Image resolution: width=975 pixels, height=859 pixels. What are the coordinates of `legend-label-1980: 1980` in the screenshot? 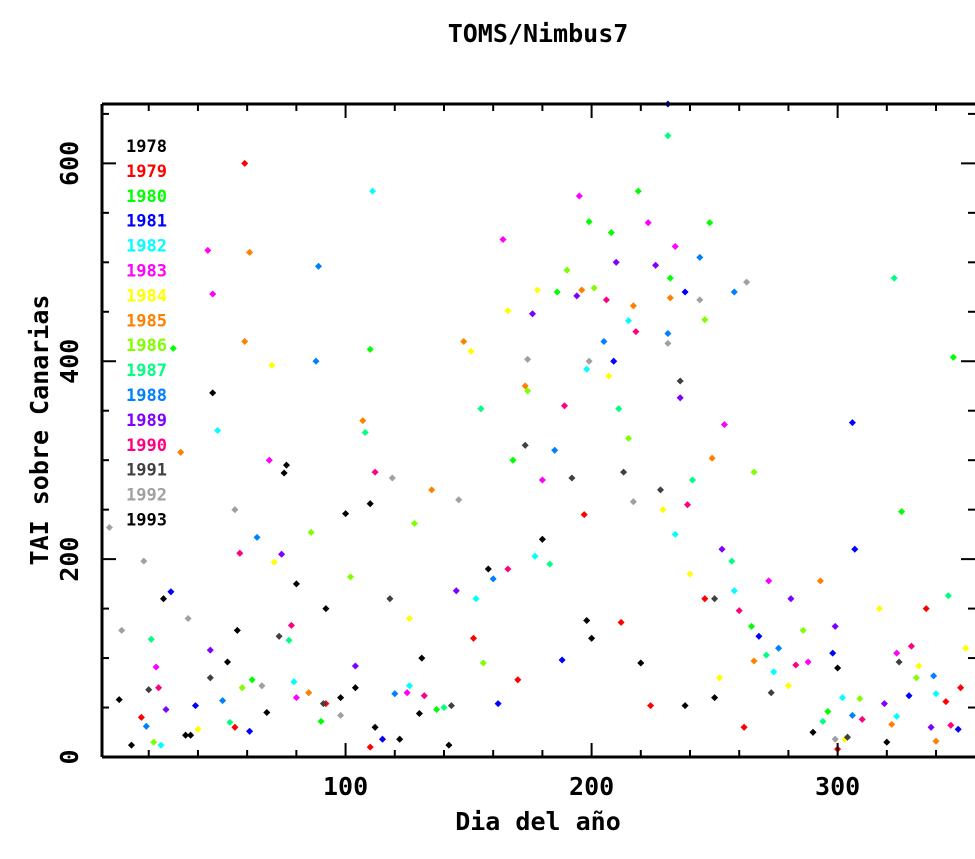 It's located at (146, 197).